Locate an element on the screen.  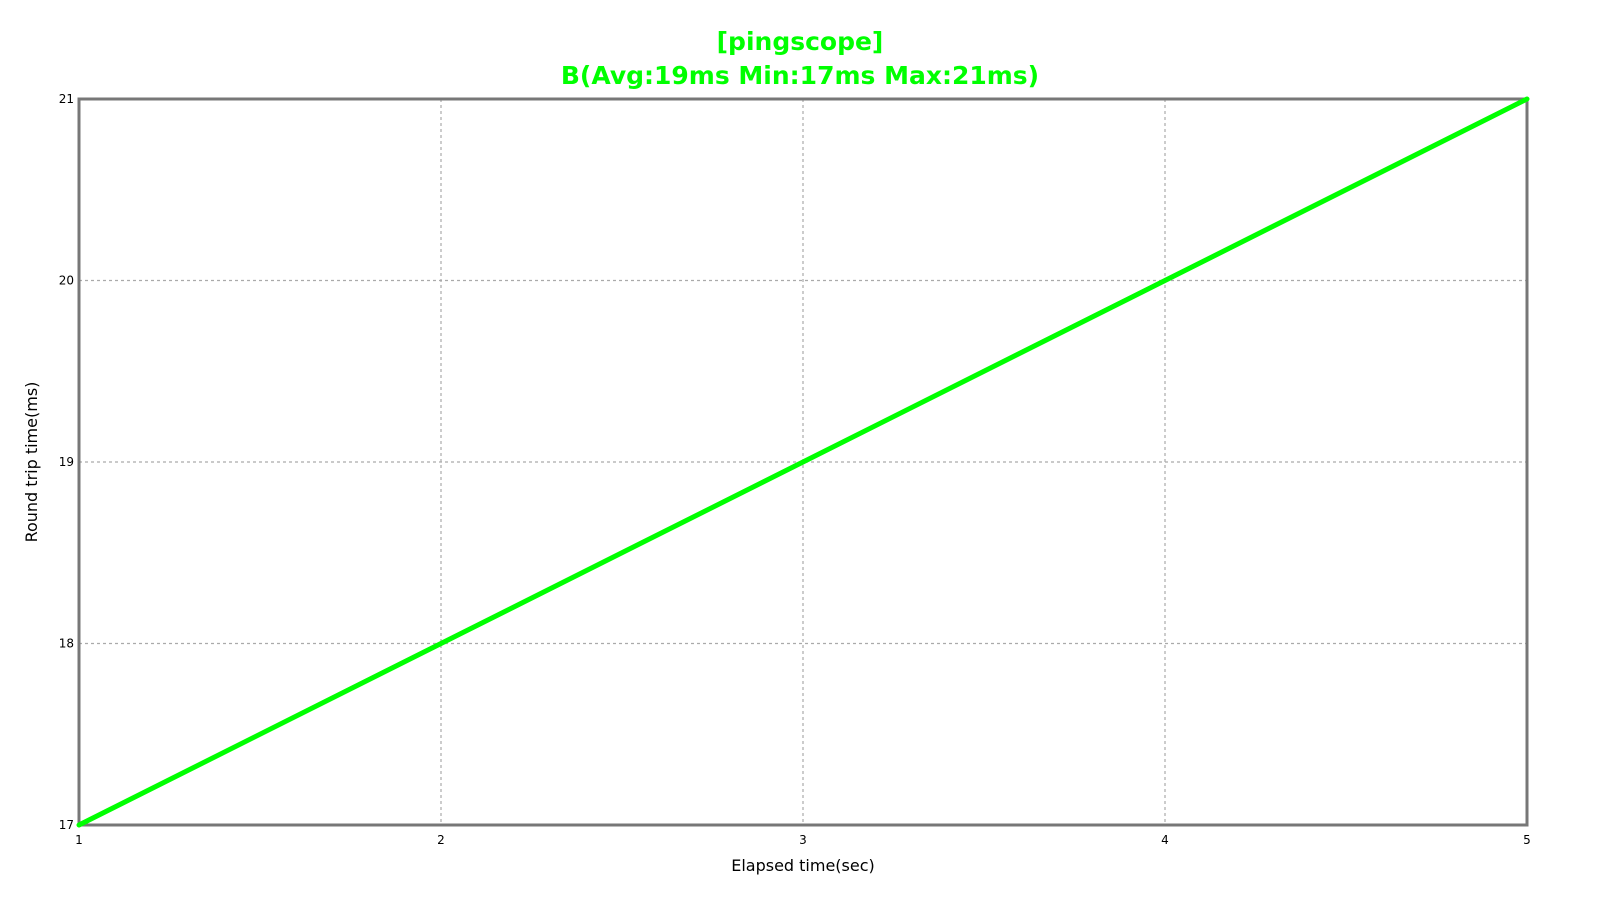
x-tick-label: 1 is located at coordinates (79, 840).